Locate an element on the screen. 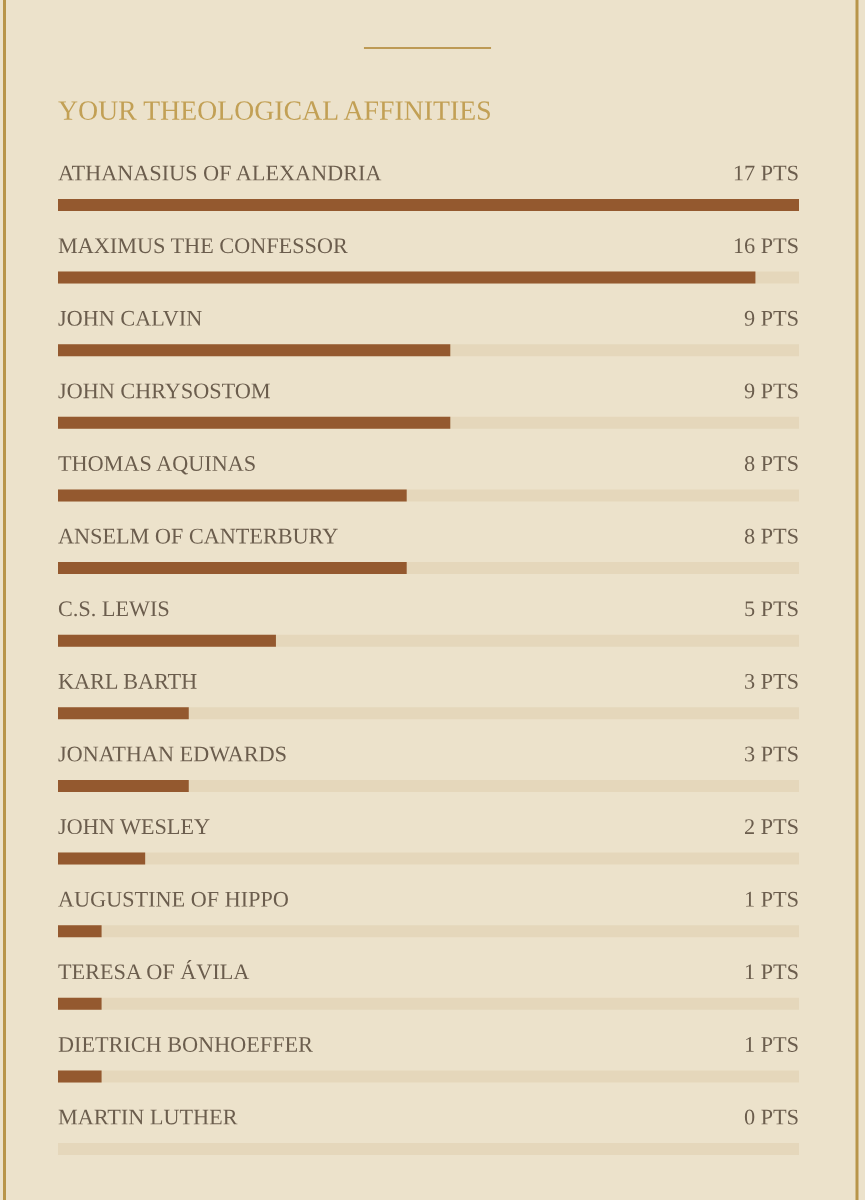 Image resolution: width=865 pixels, height=1200 pixels. y-tick-label: ATHANASIUS OF ALEXANDRIA is located at coordinates (220, 173).